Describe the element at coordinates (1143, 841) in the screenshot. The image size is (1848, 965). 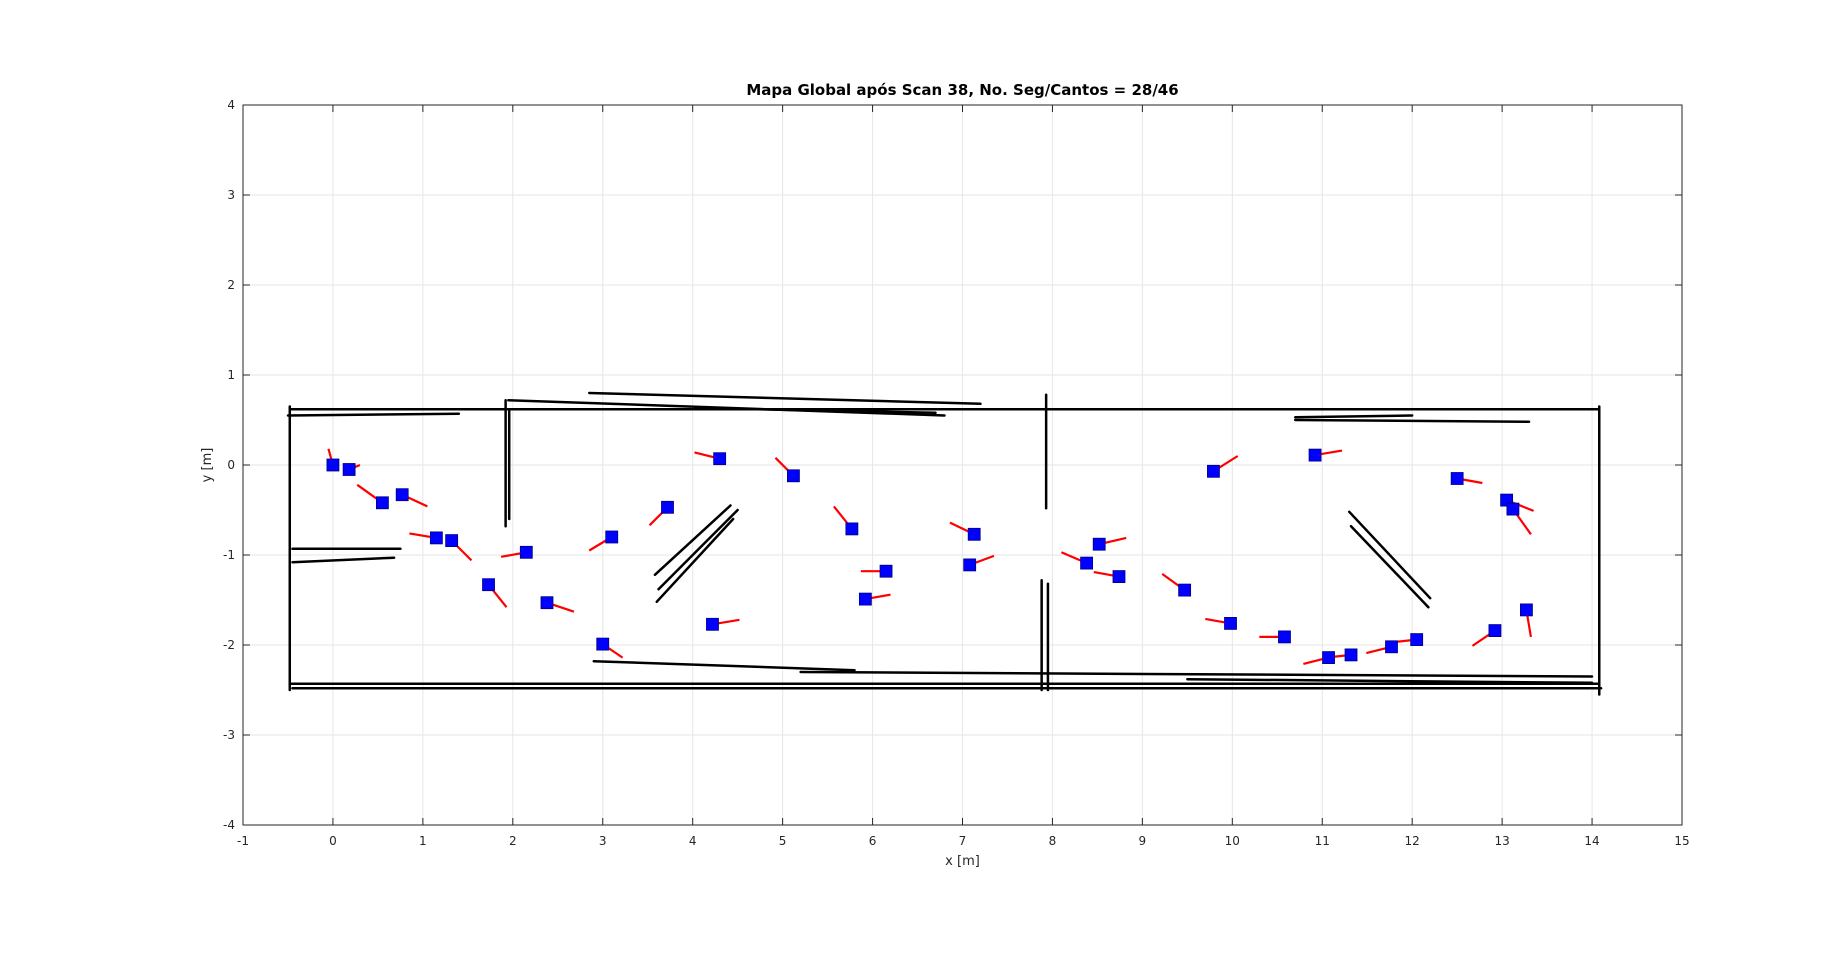
I see `x-tick-label: 9` at that location.